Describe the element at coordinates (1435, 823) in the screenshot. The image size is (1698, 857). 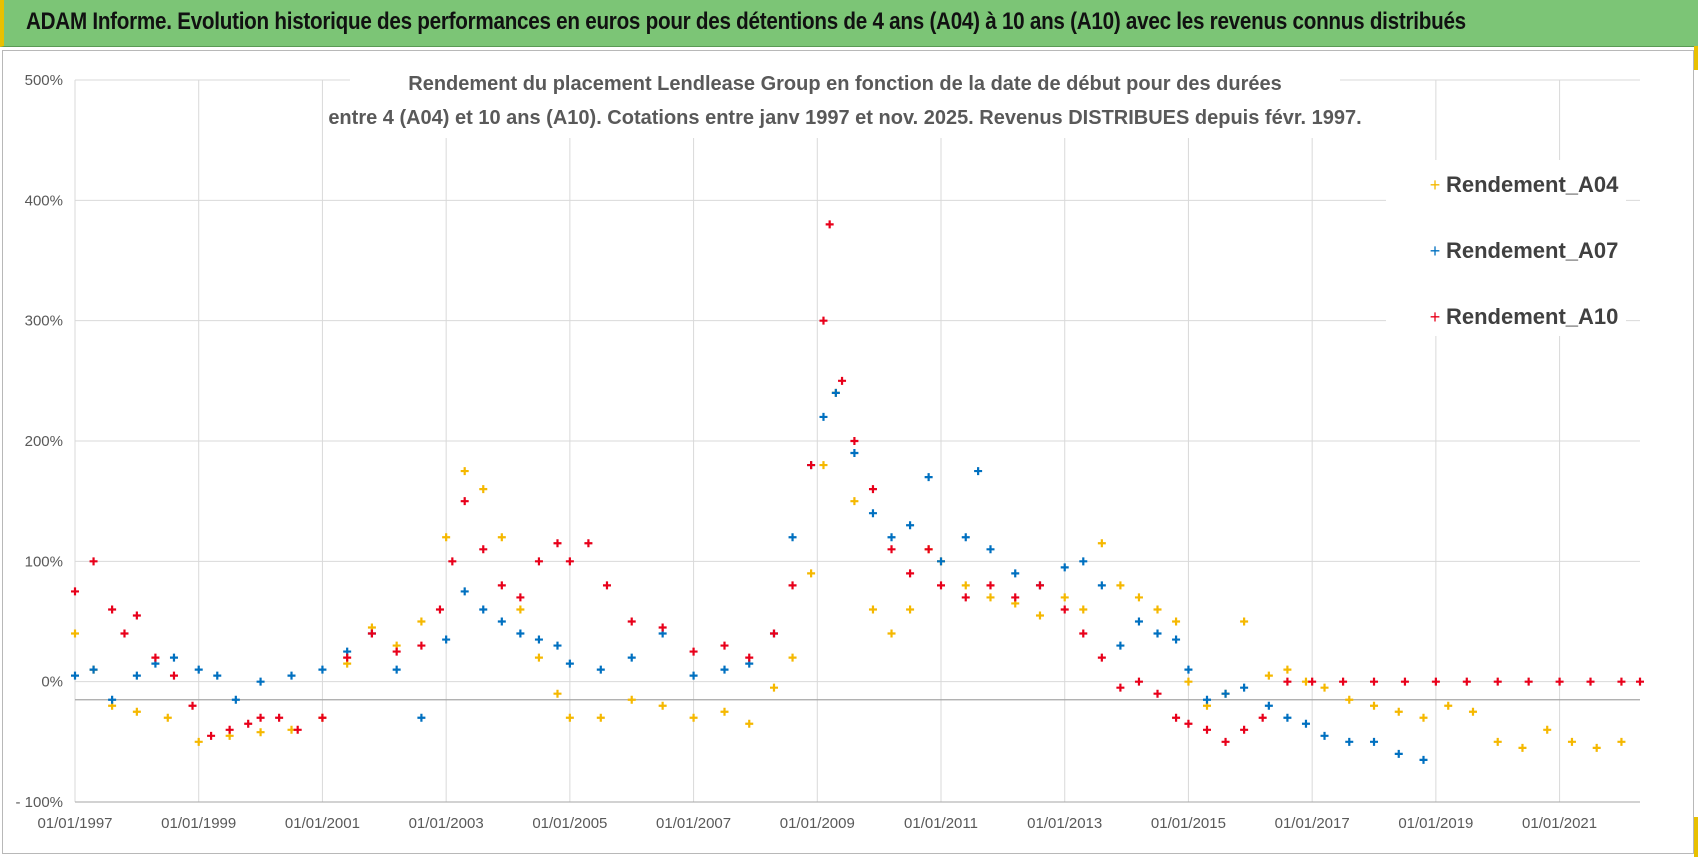
I see `x-tick-label: 01/01/2019` at that location.